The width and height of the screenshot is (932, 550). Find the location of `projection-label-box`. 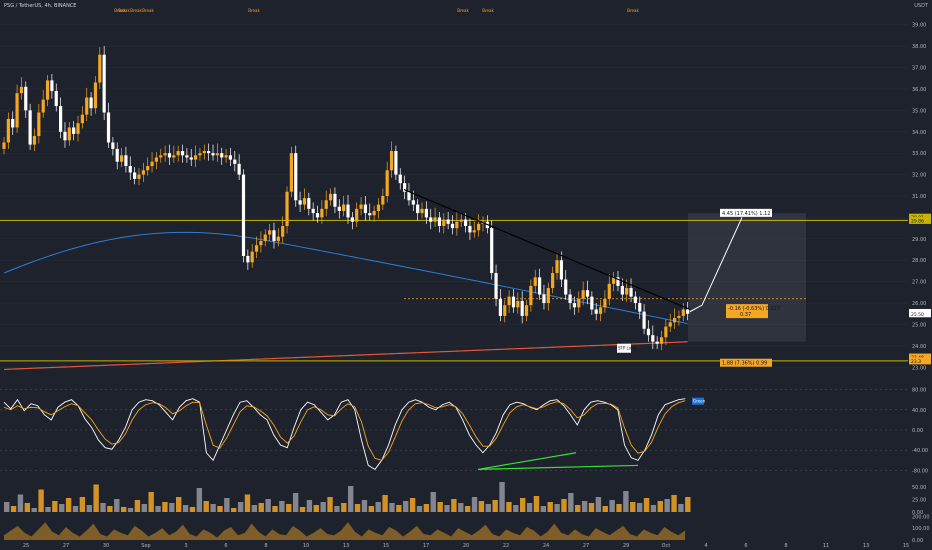

projection-label-box is located at coordinates (746, 212).